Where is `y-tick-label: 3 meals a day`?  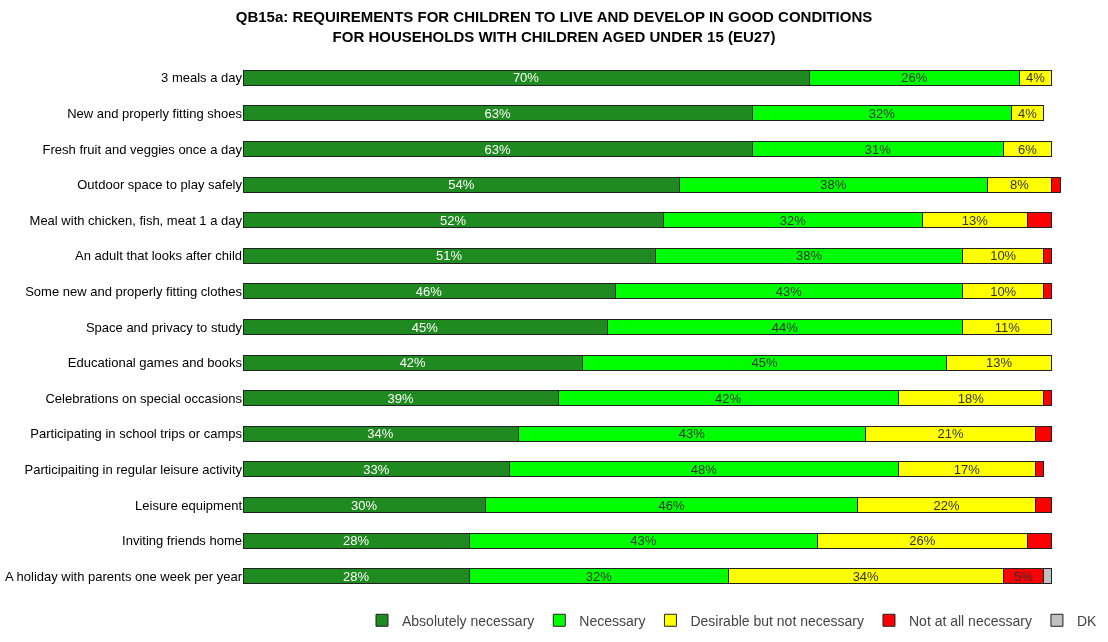
y-tick-label: 3 meals a day is located at coordinates (202, 78).